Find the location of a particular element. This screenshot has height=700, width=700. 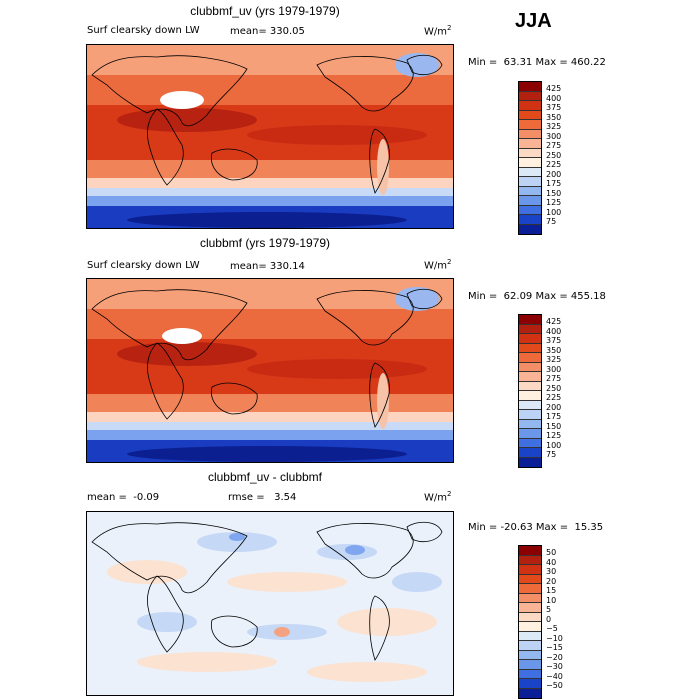

panel3-title: clubbmf_uv - clubbmf is located at coordinates (265, 477).